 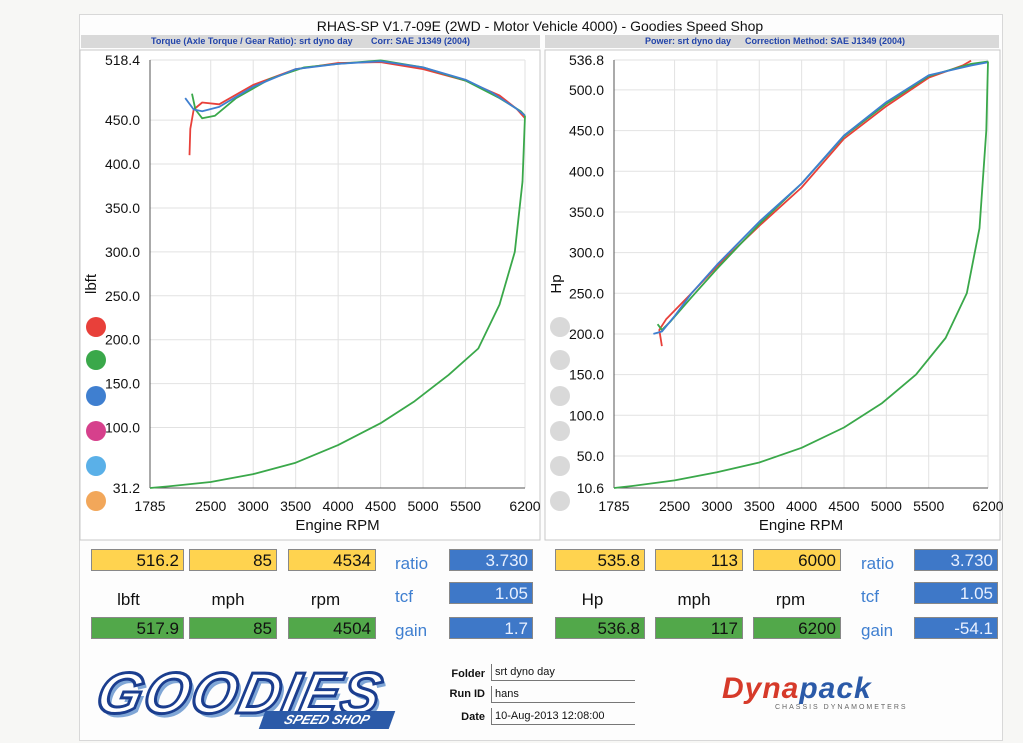 What do you see at coordinates (96, 327) in the screenshot?
I see `legend-dot-red` at bounding box center [96, 327].